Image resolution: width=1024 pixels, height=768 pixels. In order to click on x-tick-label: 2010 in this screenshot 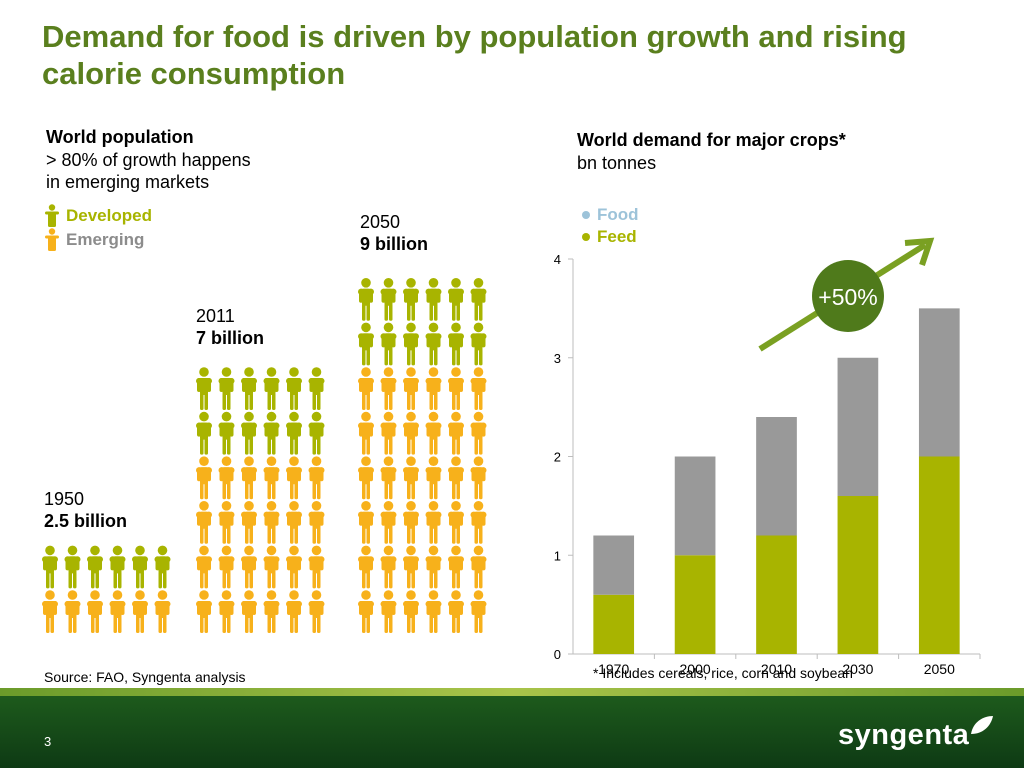, I will do `click(776, 669)`.